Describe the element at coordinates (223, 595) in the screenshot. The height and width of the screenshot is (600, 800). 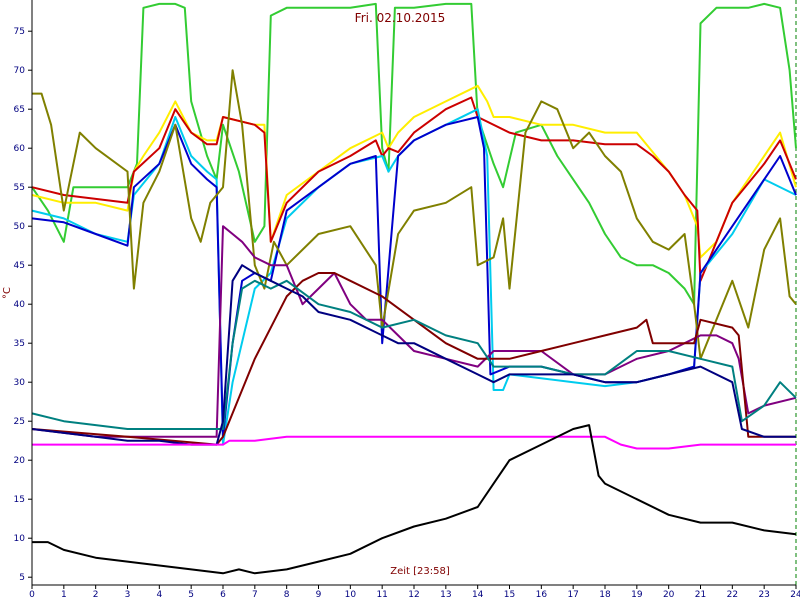
I see `x-tick-label: 6` at that location.